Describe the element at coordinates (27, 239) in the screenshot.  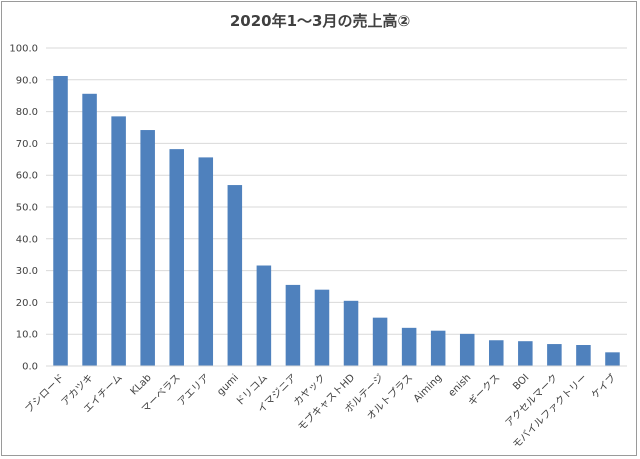
I see `y-tick-label: 40.0` at that location.